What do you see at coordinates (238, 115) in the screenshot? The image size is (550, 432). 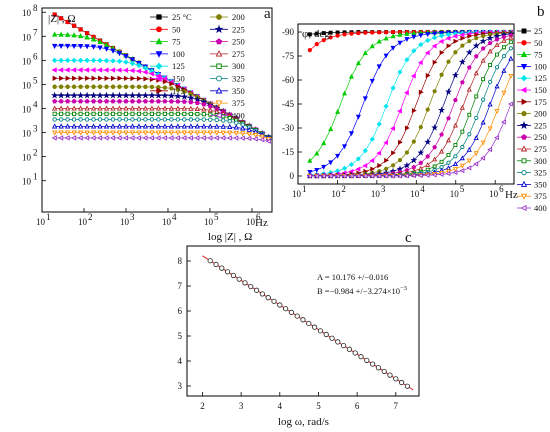 I see `panel-a-legend-label: 400` at bounding box center [238, 115].